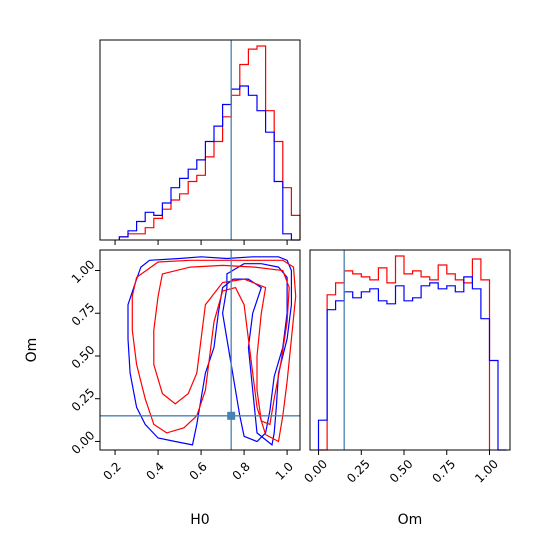 Image resolution: width=550 pixels, height=550 pixels. I want to click on h0-hist-red, so click(209, 142).